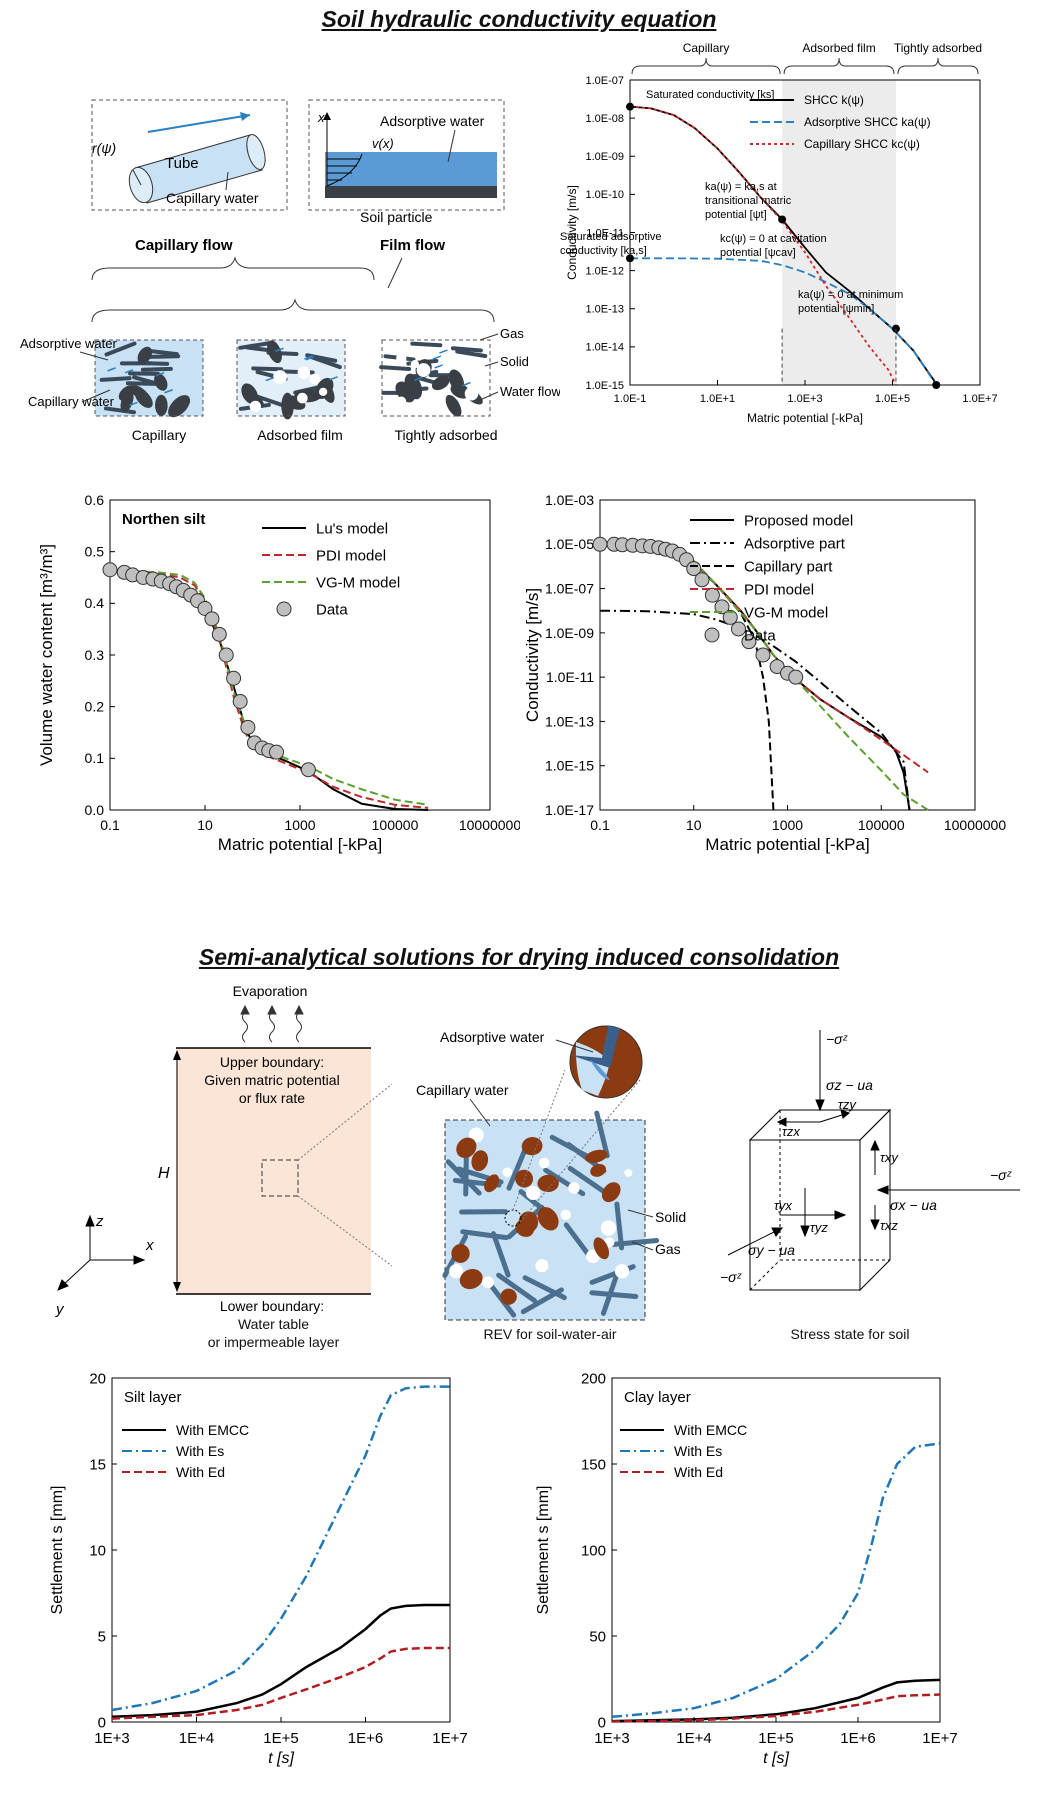 This screenshot has height=1795, width=1038. I want to click on tube-frame, so click(189, 155).